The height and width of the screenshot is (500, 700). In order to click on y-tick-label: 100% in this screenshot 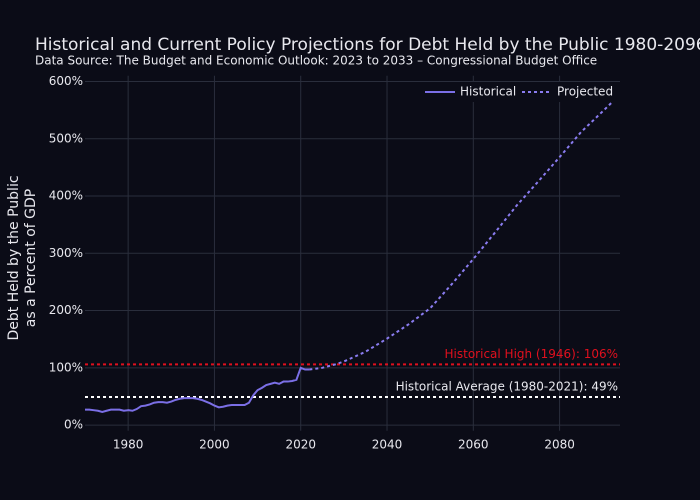, I will do `click(66, 367)`.